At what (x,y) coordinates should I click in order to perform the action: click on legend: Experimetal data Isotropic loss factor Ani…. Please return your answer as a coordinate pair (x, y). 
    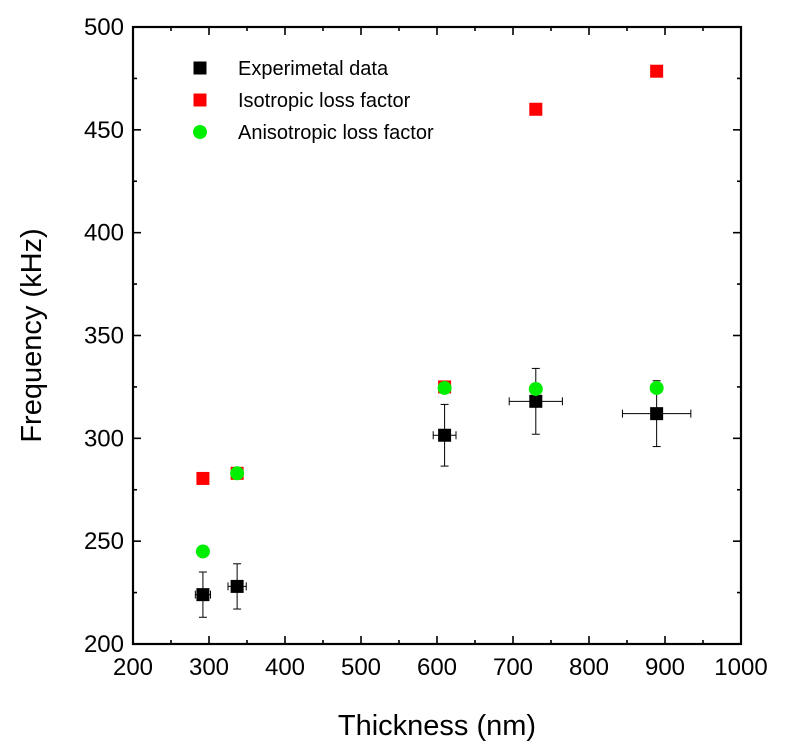
    Looking at the image, I should click on (313, 101).